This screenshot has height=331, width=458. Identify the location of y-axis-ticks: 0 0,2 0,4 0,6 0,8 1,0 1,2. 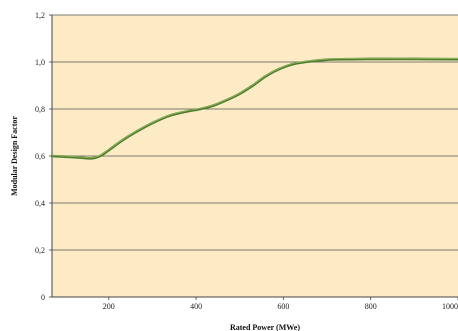
(43, 156).